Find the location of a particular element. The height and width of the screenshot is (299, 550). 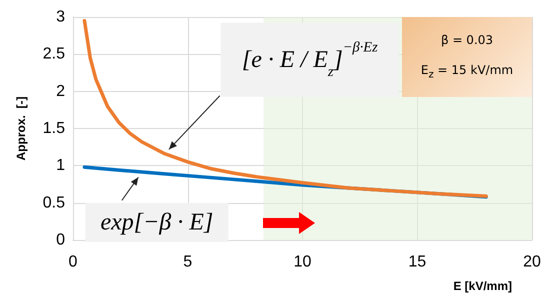

parameter-box: β = 0.03 E$_{z}$ = 15 kV/mm is located at coordinates (467, 57).